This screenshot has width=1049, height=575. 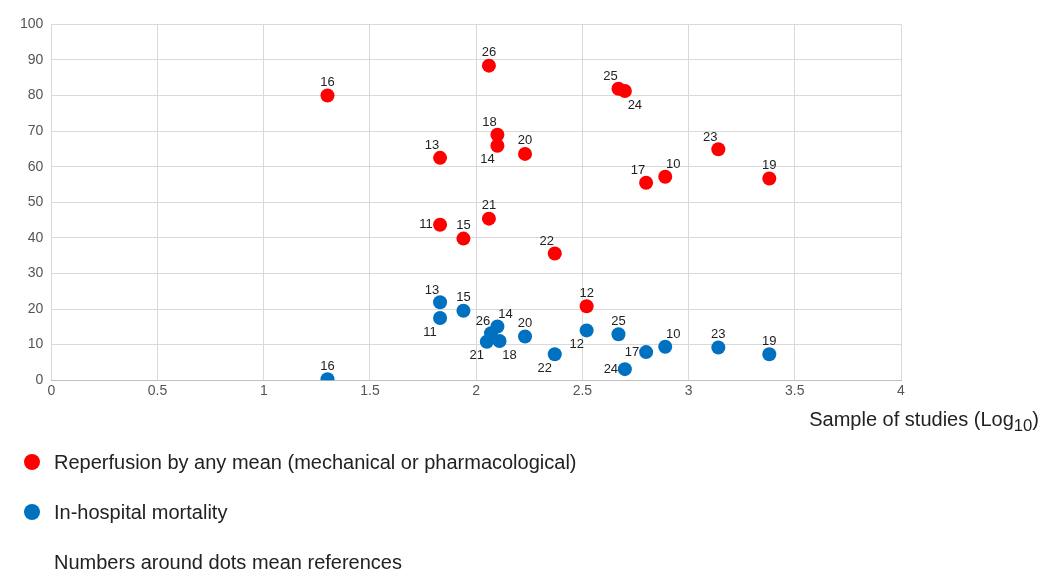 I want to click on y-tick-label: 90, so click(x=35, y=58).